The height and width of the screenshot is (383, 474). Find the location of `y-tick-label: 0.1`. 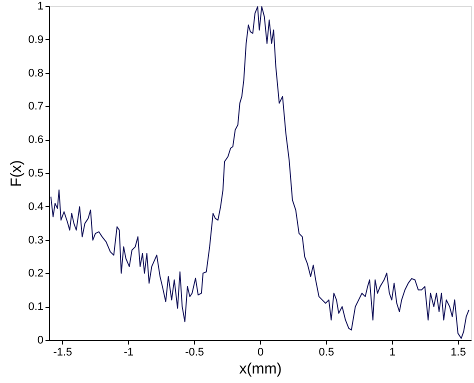

y-tick-label: 0.1 is located at coordinates (36, 307).